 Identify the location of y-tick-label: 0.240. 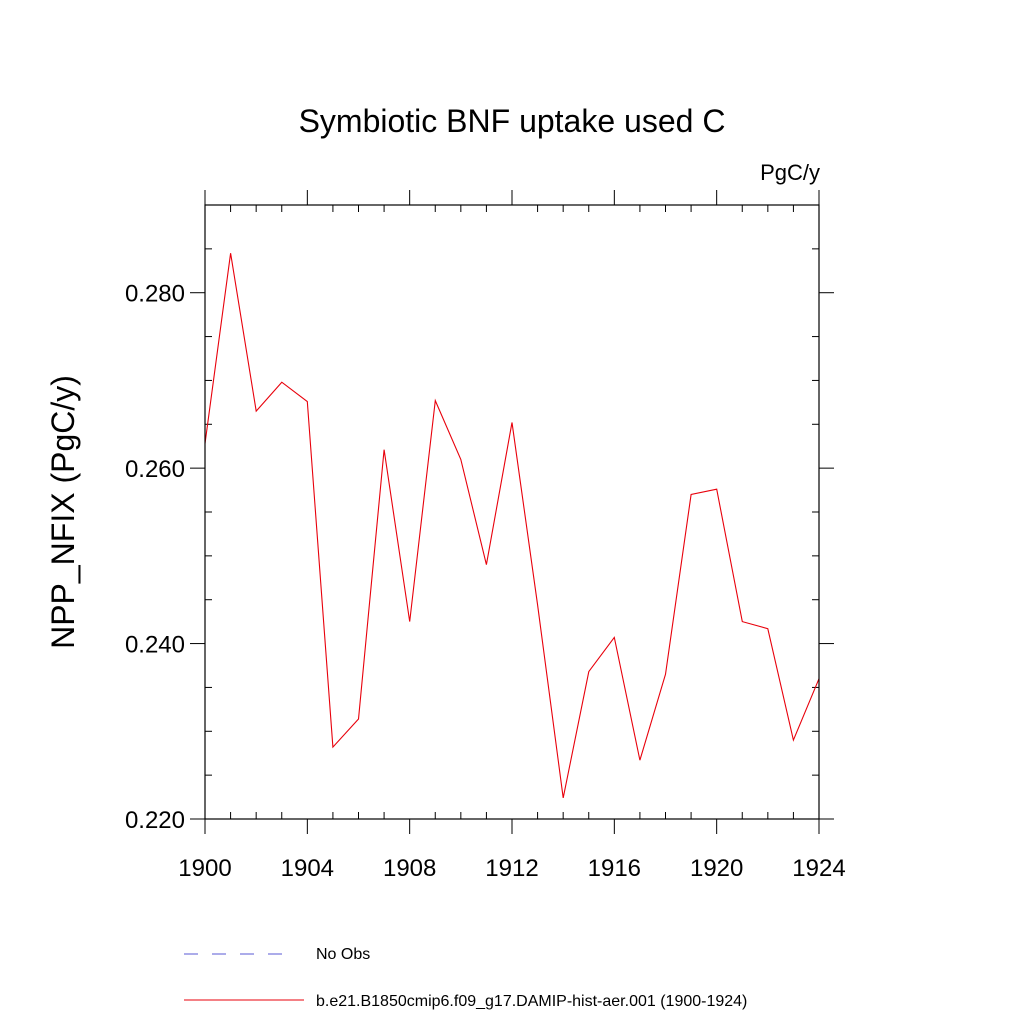
(155, 645).